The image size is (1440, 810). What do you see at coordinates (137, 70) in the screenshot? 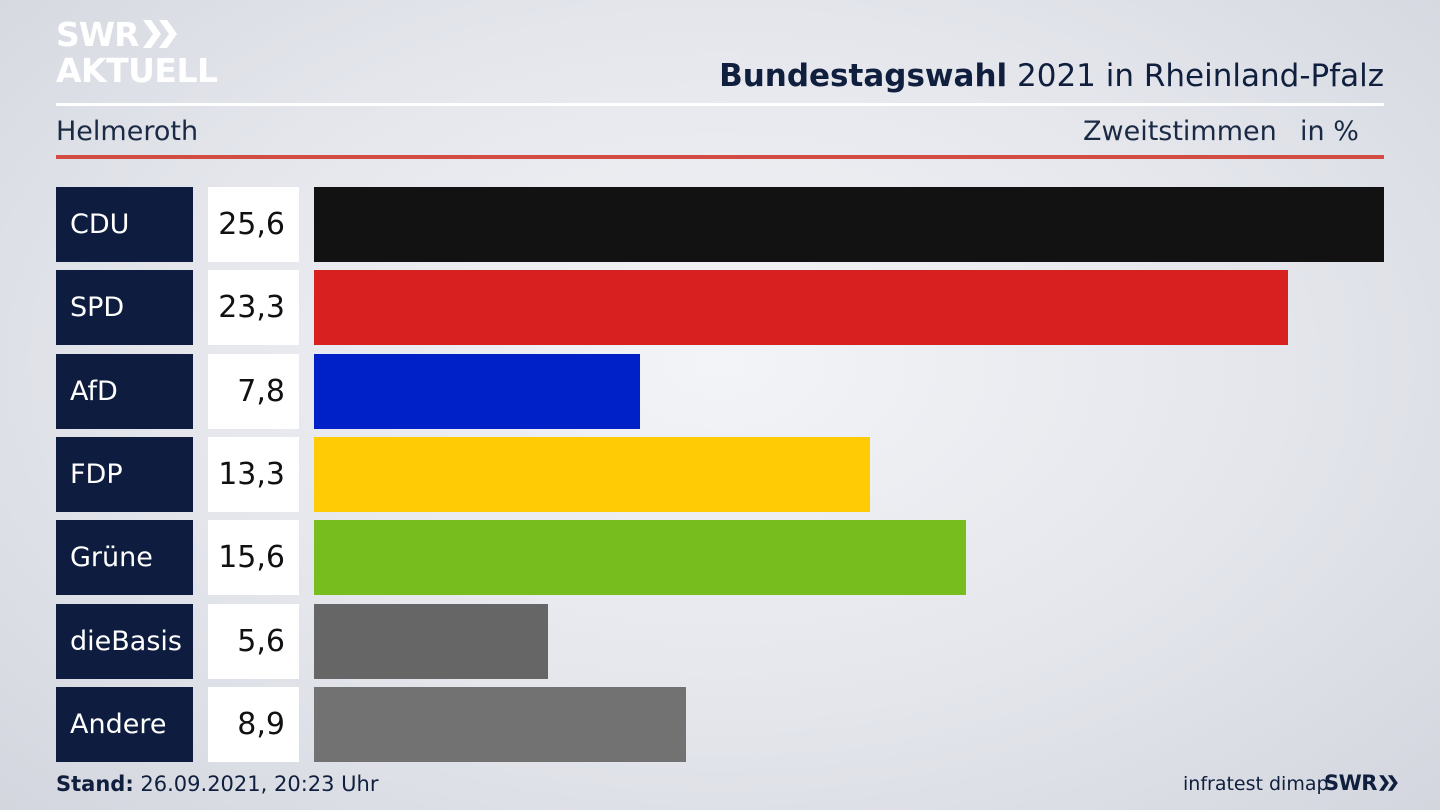
I see `logo-text-aktuell: AKTUELL` at bounding box center [137, 70].